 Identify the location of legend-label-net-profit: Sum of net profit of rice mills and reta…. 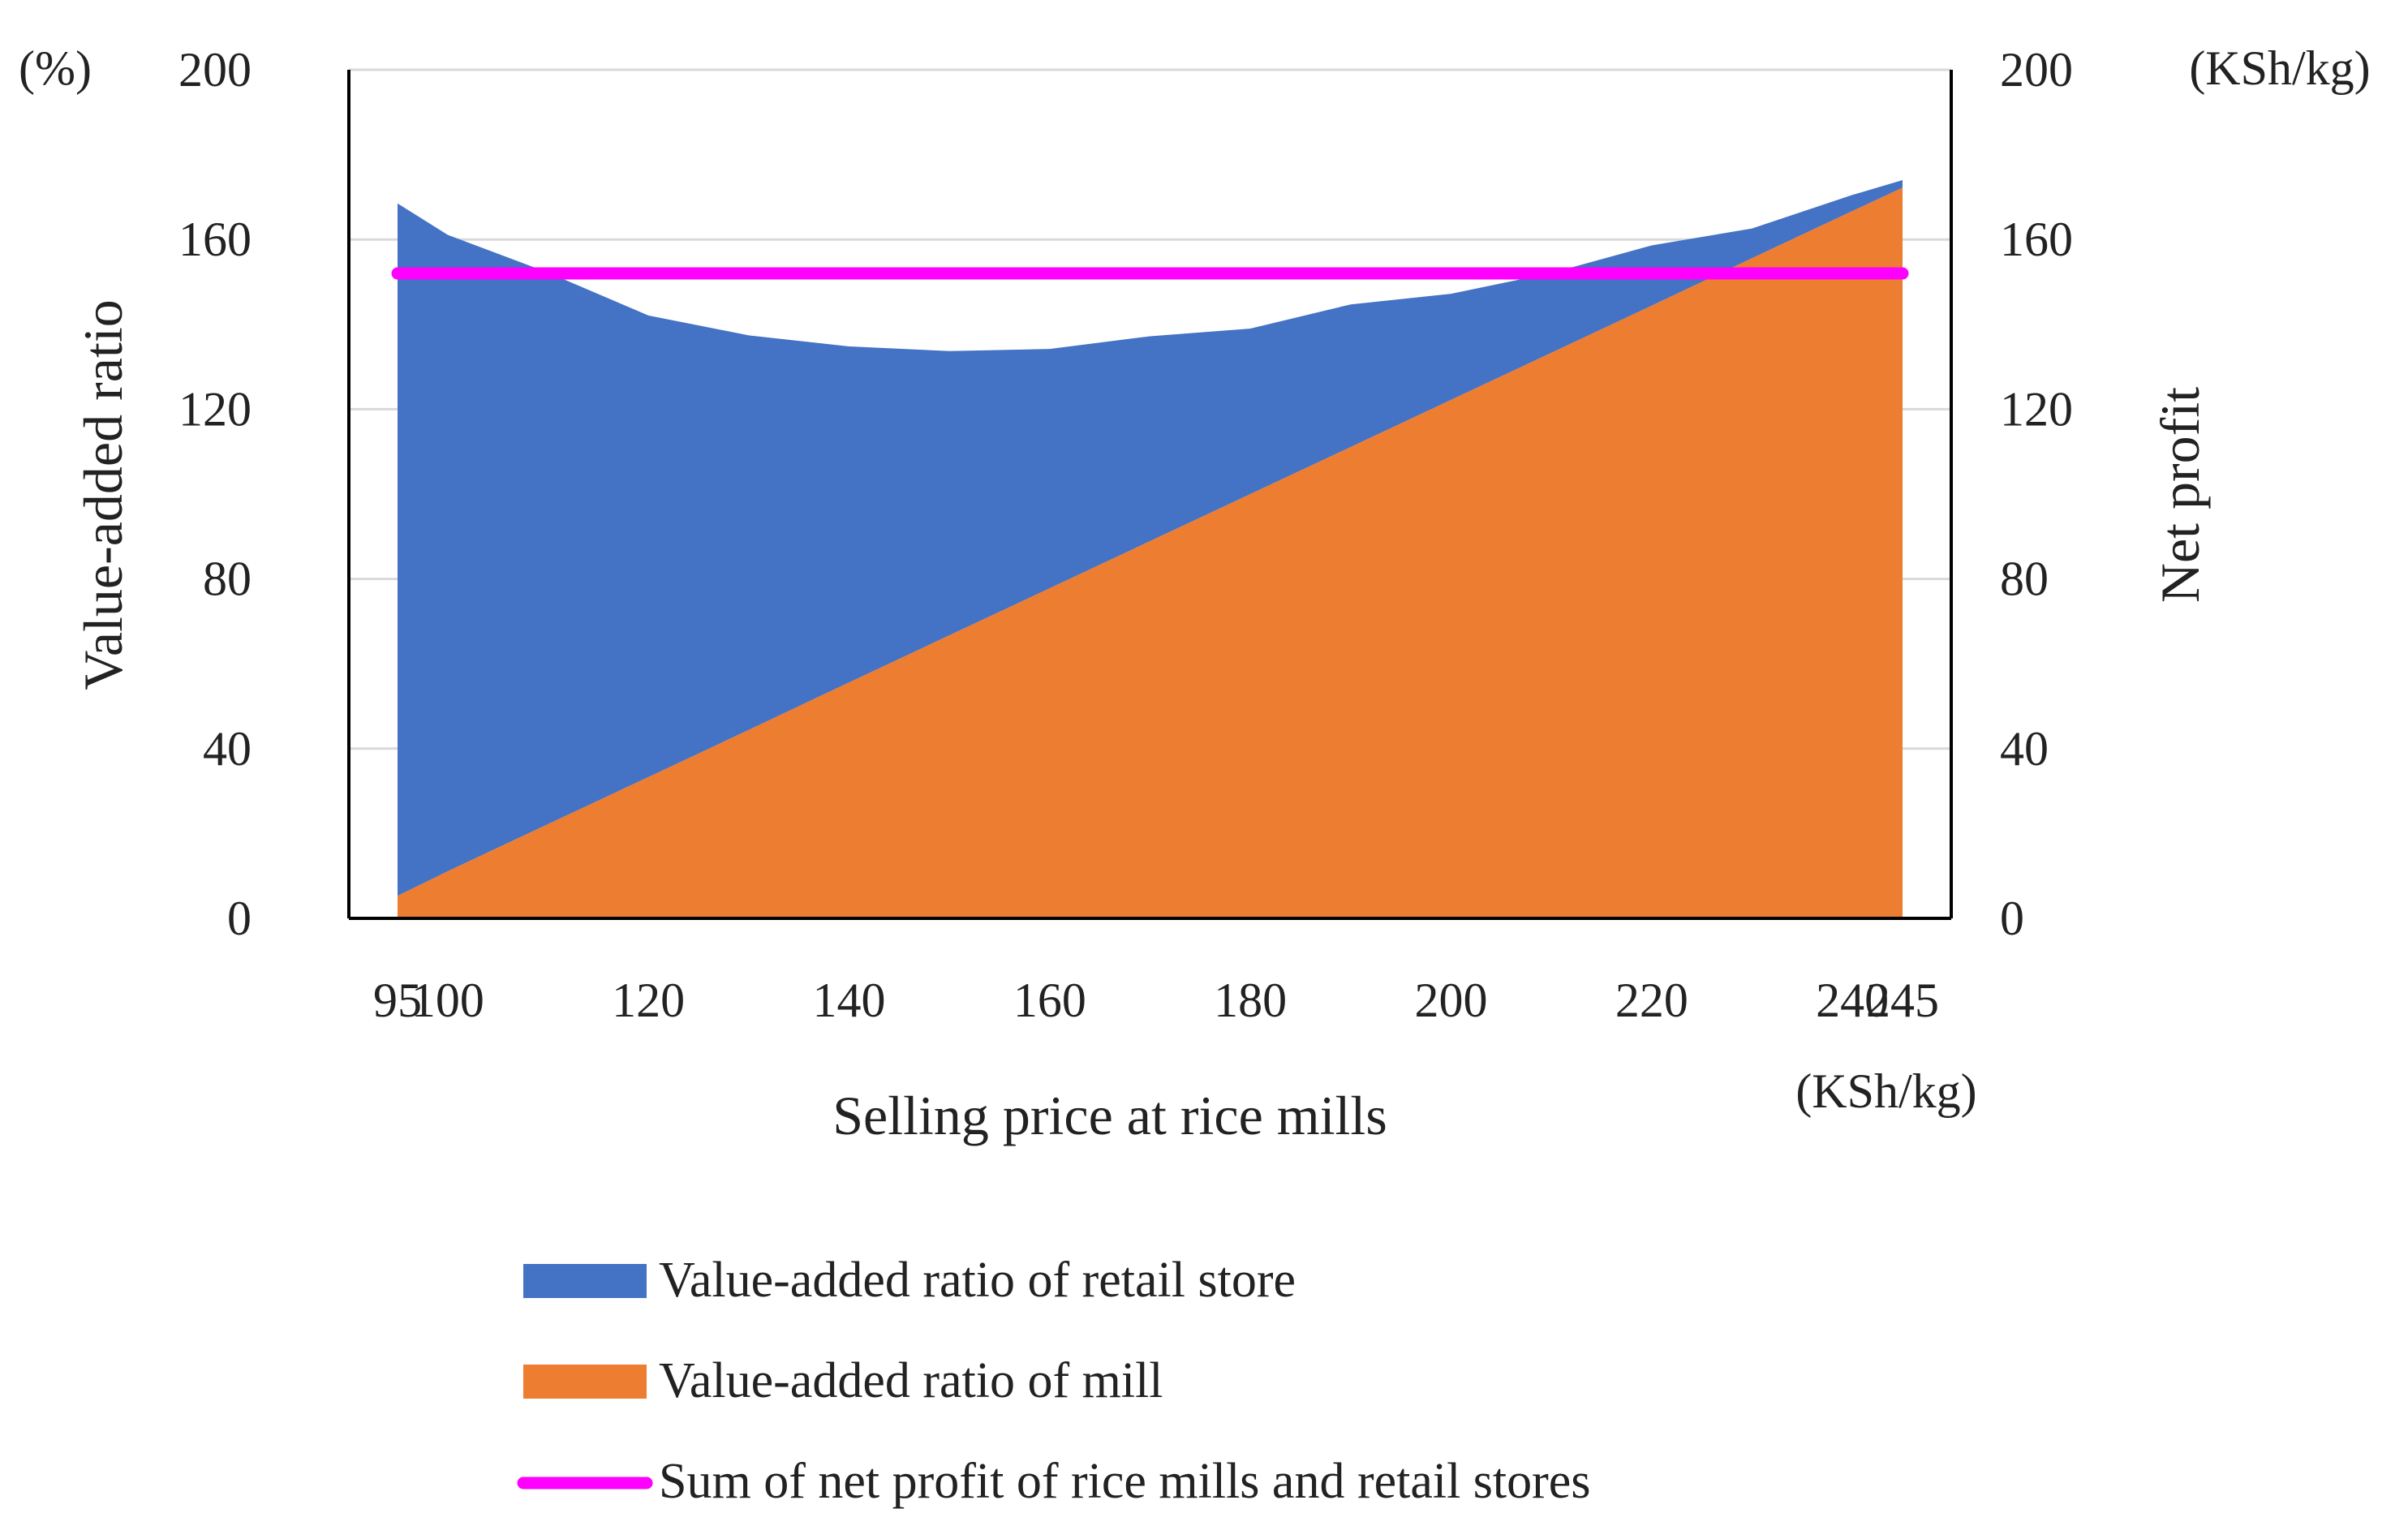
(1124, 1481).